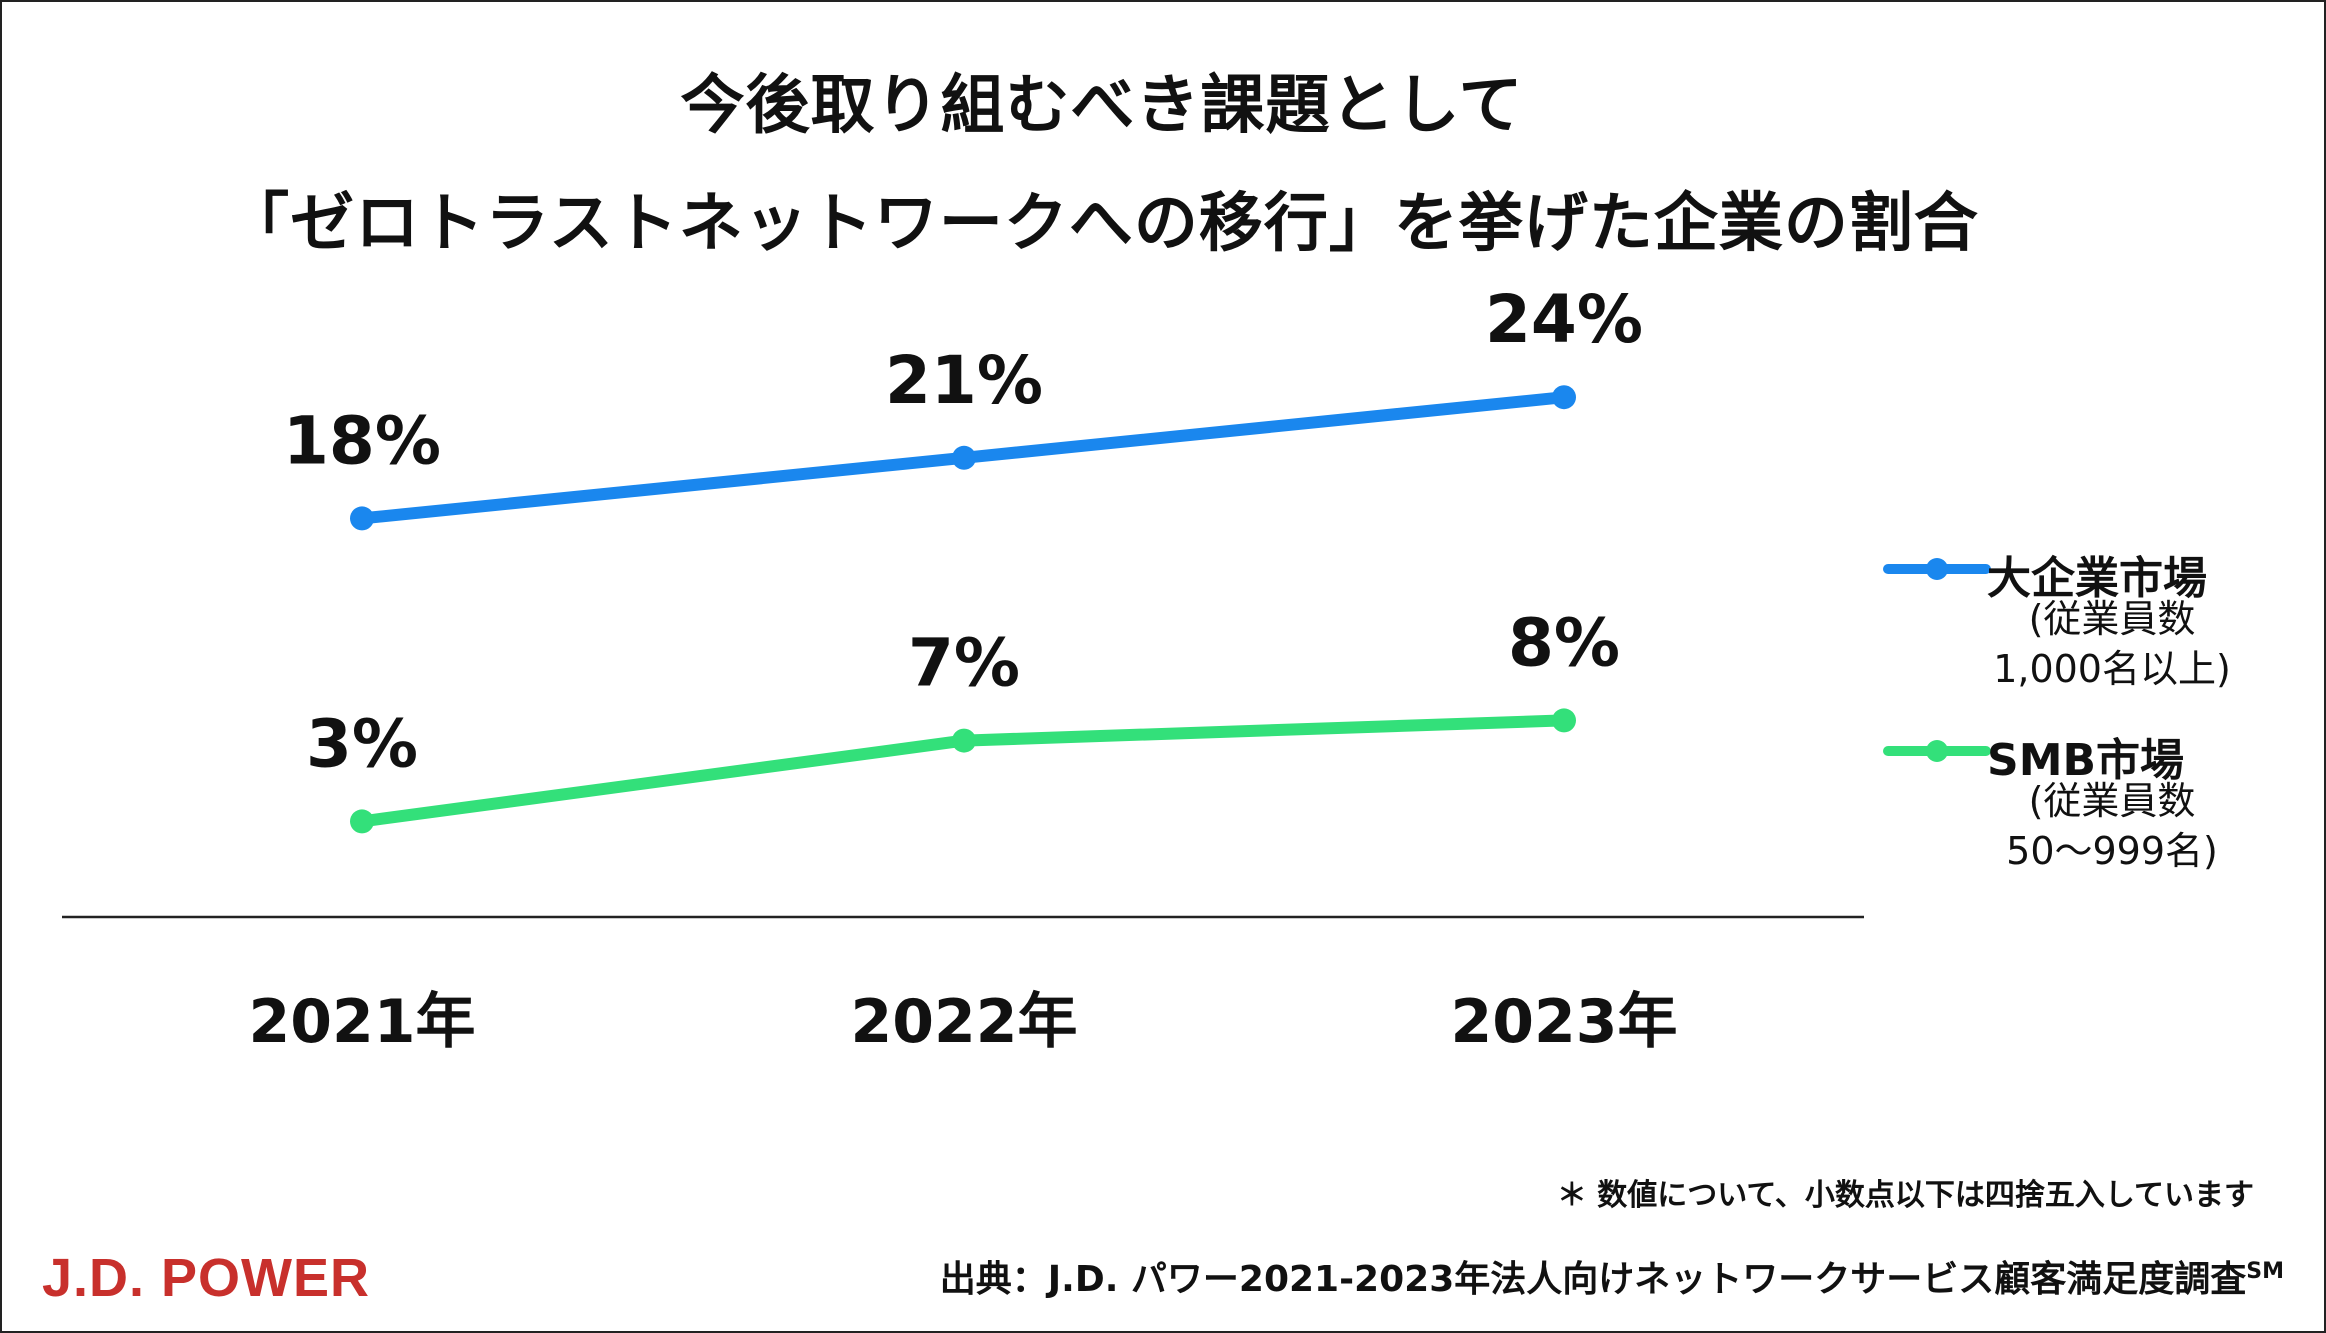 The height and width of the screenshot is (1333, 2326). What do you see at coordinates (2112, 826) in the screenshot?
I see `legend-sublabel: (従業員数 50～999名)` at bounding box center [2112, 826].